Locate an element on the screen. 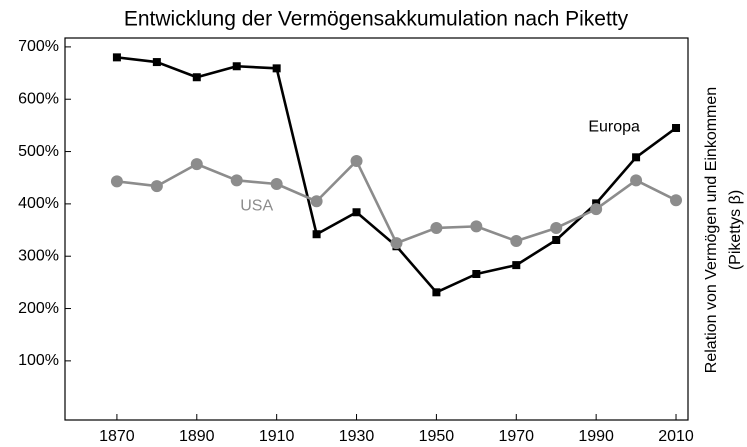 Image resolution: width=747 pixels, height=447 pixels. y-axis-label: (Pikettys β) is located at coordinates (735, 230).